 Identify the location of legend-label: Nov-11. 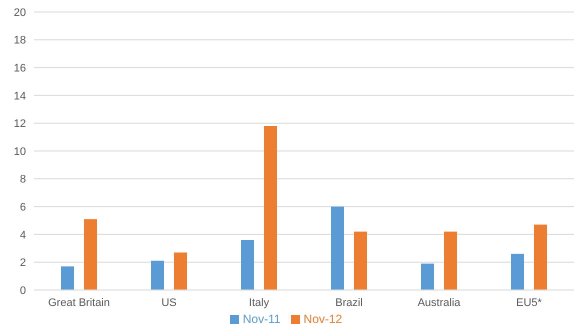
(261, 319).